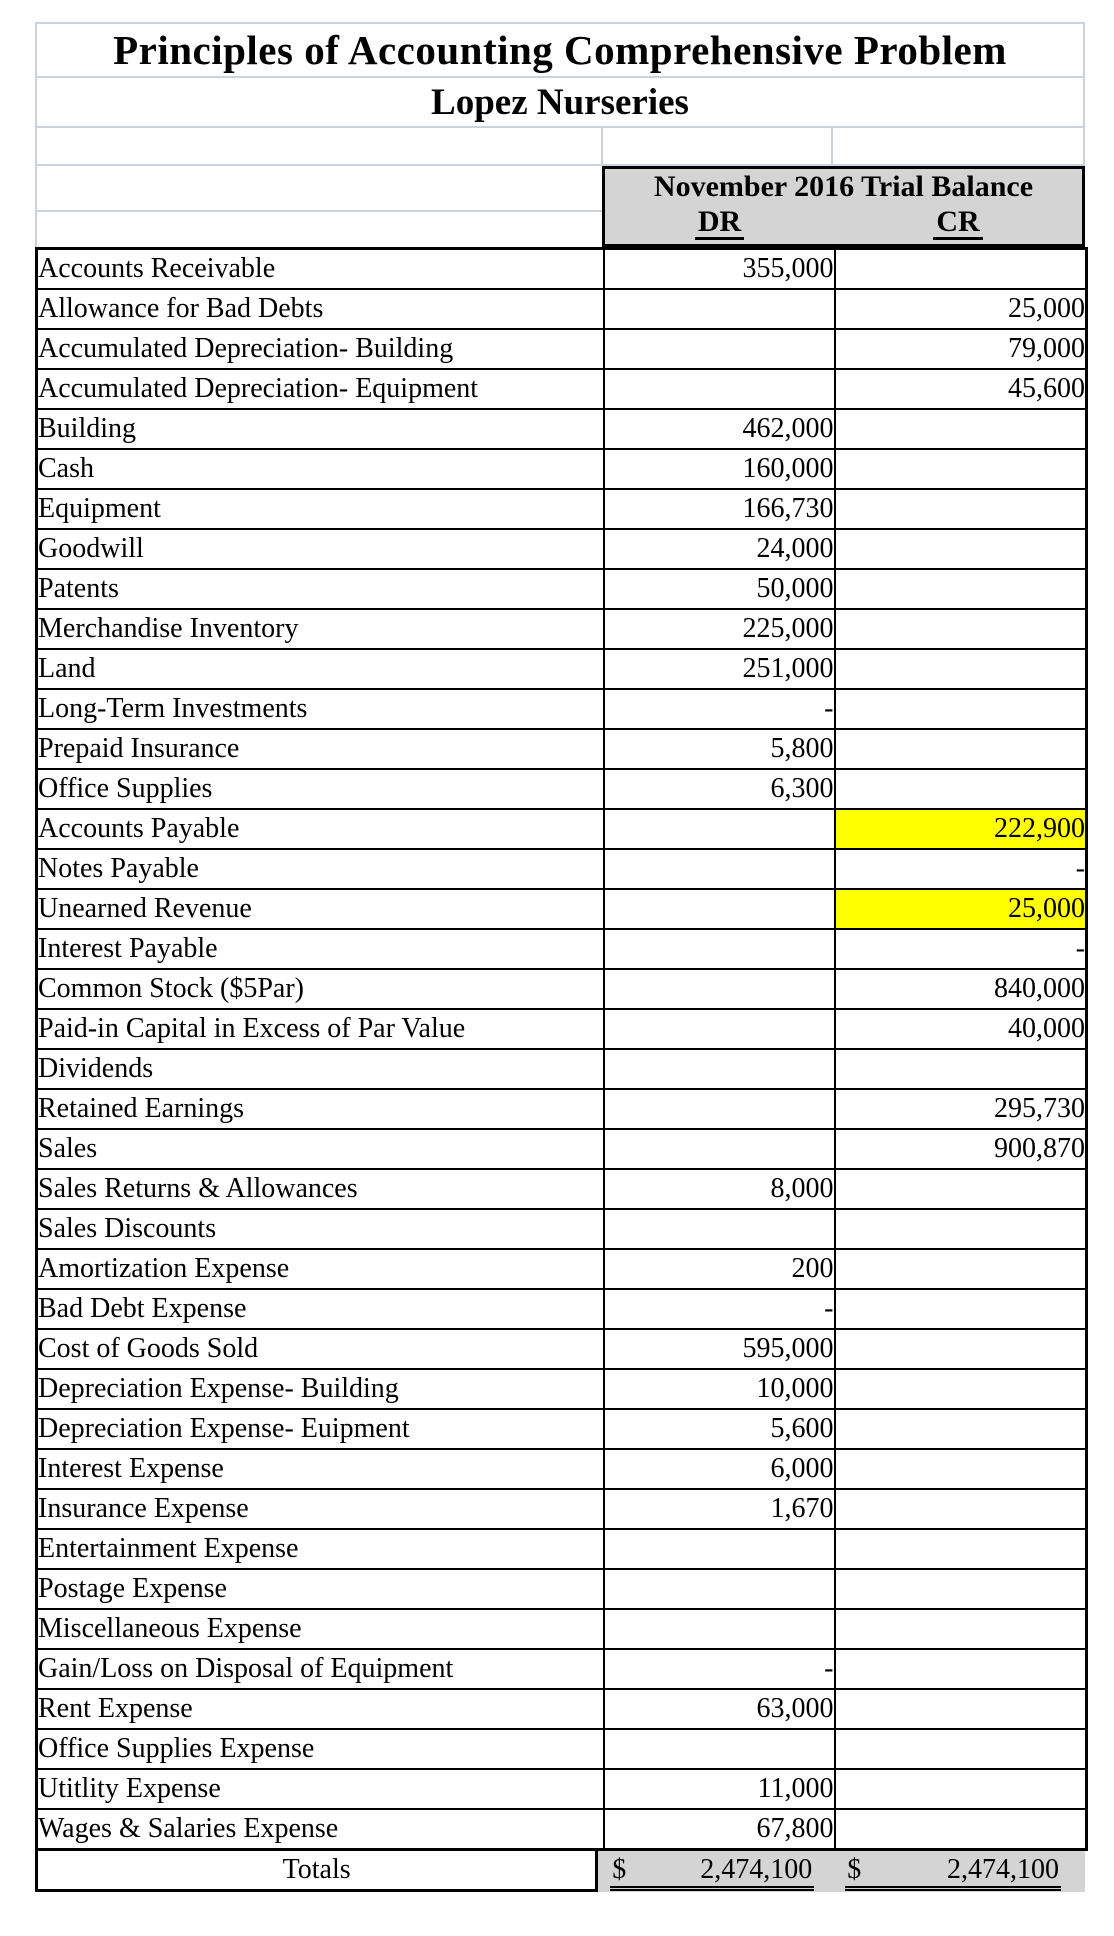 This screenshot has height=1936, width=1114. I want to click on dr-value-cell: 6,300, so click(719, 789).